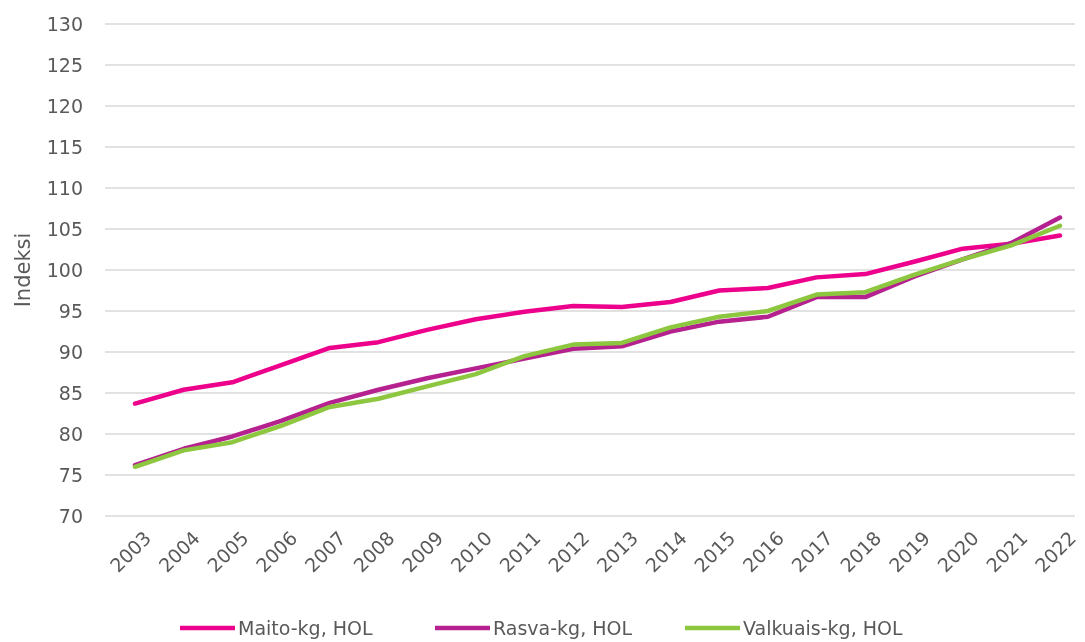 The width and height of the screenshot is (1085, 642). Describe the element at coordinates (23, 270) in the screenshot. I see `y-axis-title: Indeksi` at that location.